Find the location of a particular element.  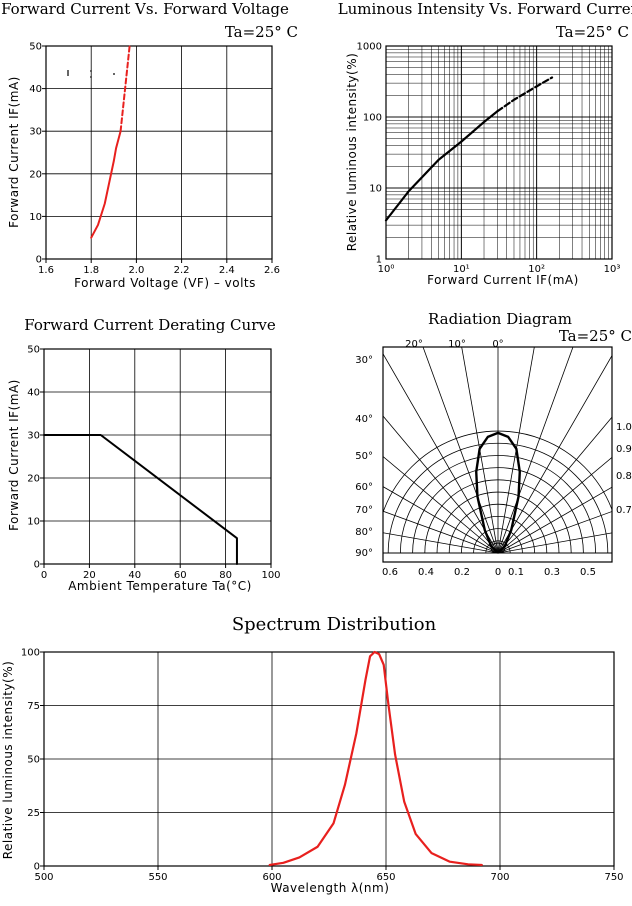

chart5-xlabel: Wavelength λ(nm) is located at coordinates (330, 888).